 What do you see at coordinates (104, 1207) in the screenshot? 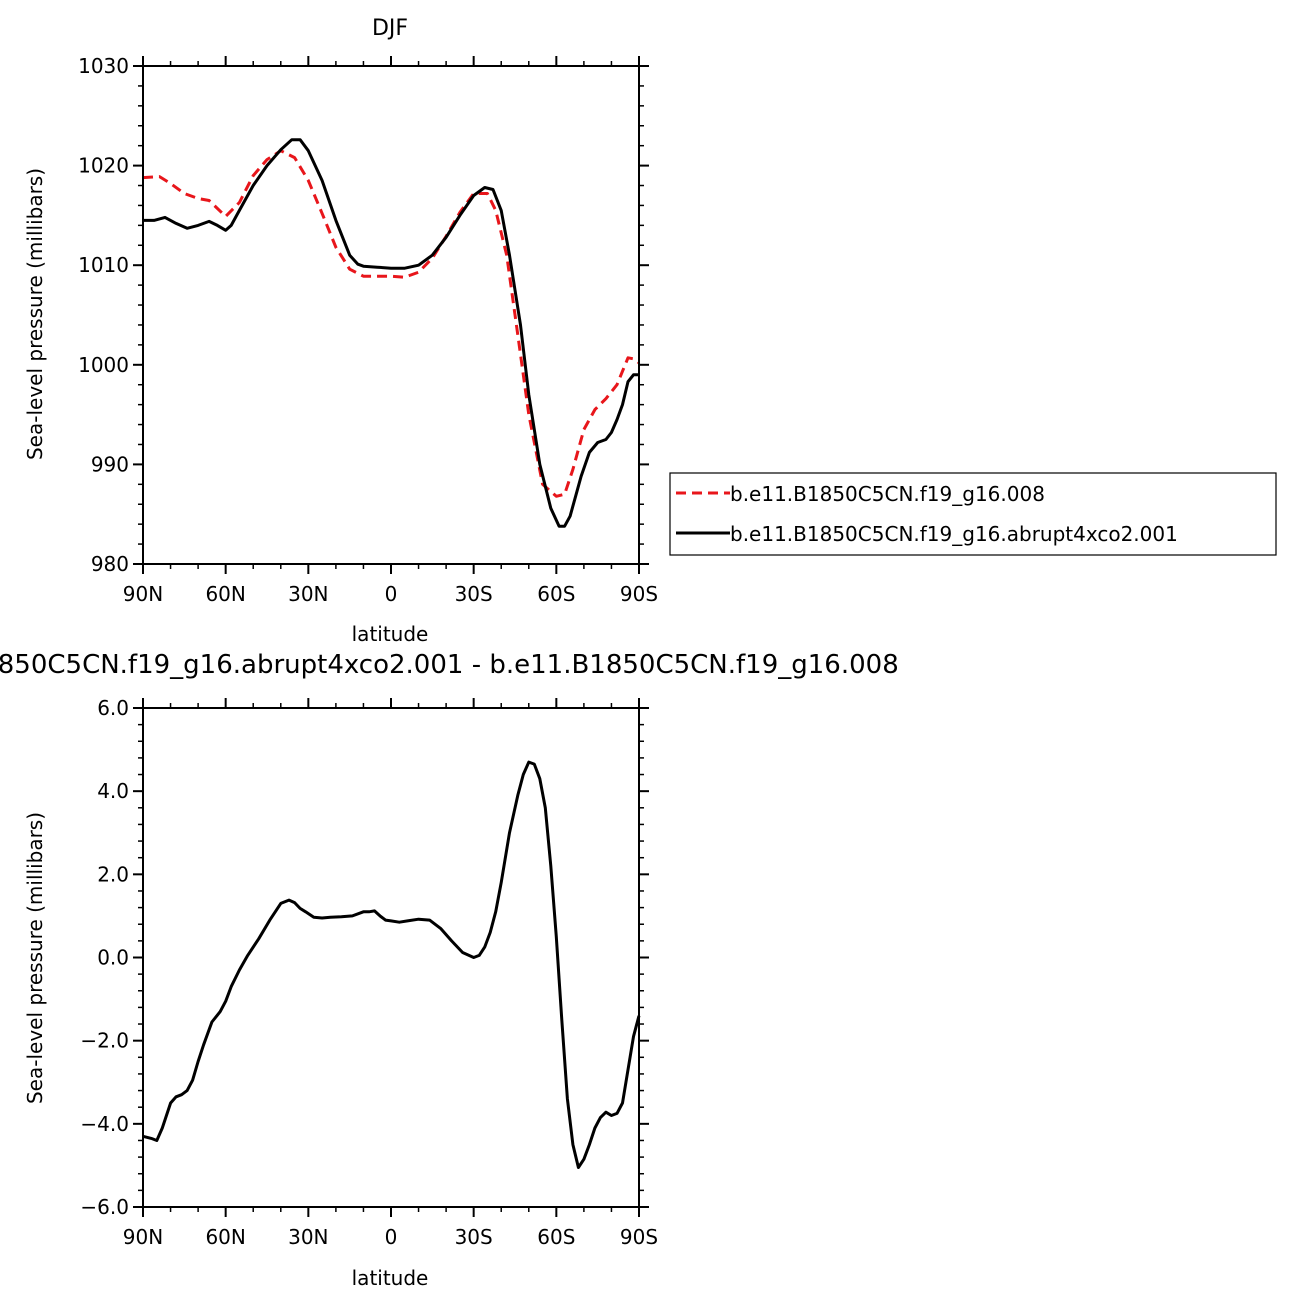
I see `y-tick-label: −6.0` at bounding box center [104, 1207].